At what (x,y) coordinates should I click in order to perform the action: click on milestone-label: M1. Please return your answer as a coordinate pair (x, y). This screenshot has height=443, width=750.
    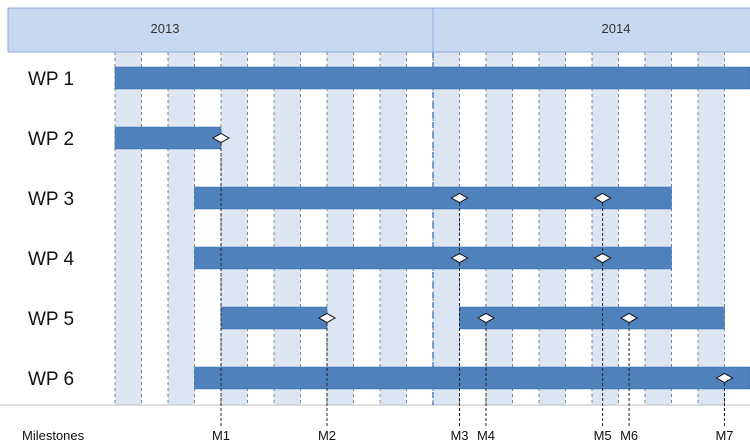
    Looking at the image, I should click on (221, 435).